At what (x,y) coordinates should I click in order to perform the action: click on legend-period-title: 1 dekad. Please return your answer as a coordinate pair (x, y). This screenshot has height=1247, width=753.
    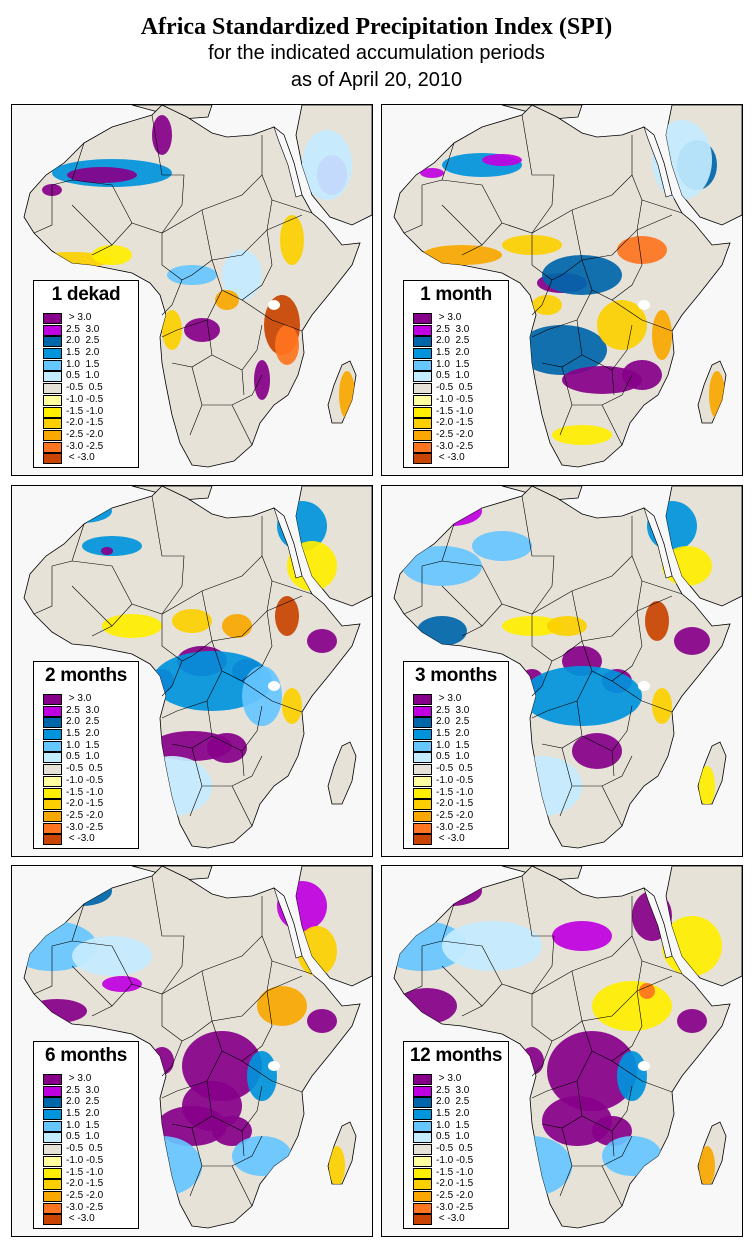
    Looking at the image, I should click on (86, 294).